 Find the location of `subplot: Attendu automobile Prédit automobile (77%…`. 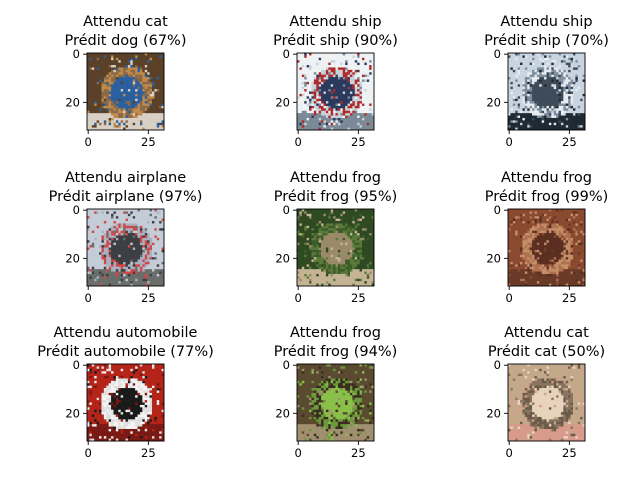

subplot: Attendu automobile Prédit automobile (77%… is located at coordinates (125, 392).